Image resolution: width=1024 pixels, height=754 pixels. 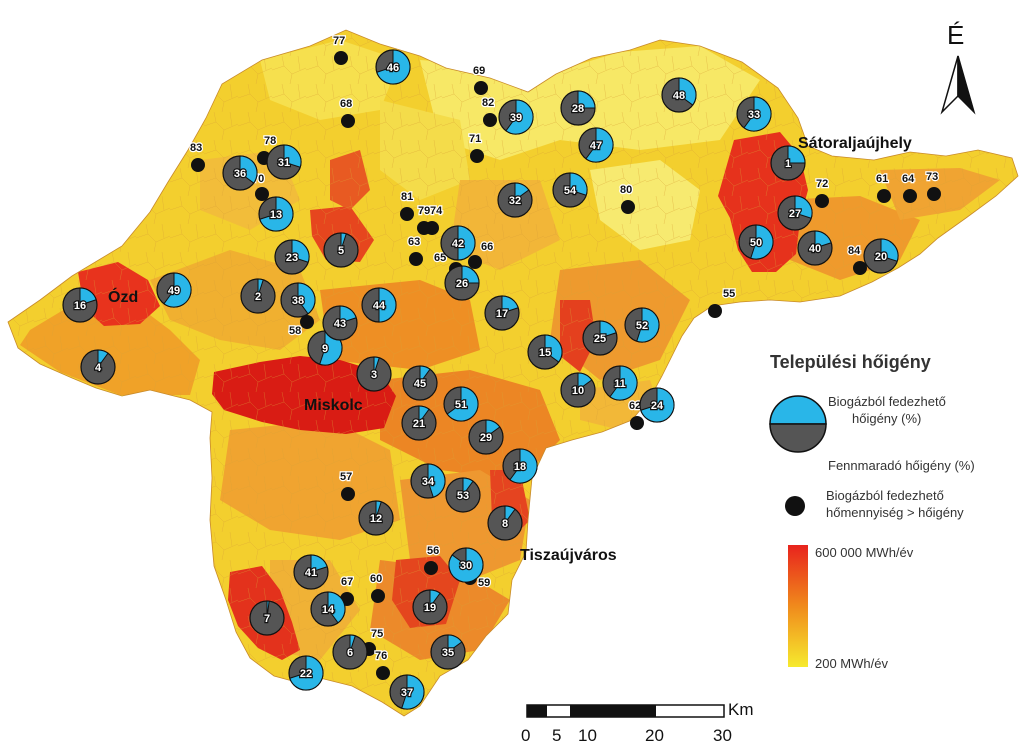 What do you see at coordinates (407, 205) in the screenshot?
I see `dot-site-81: 81` at bounding box center [407, 205].